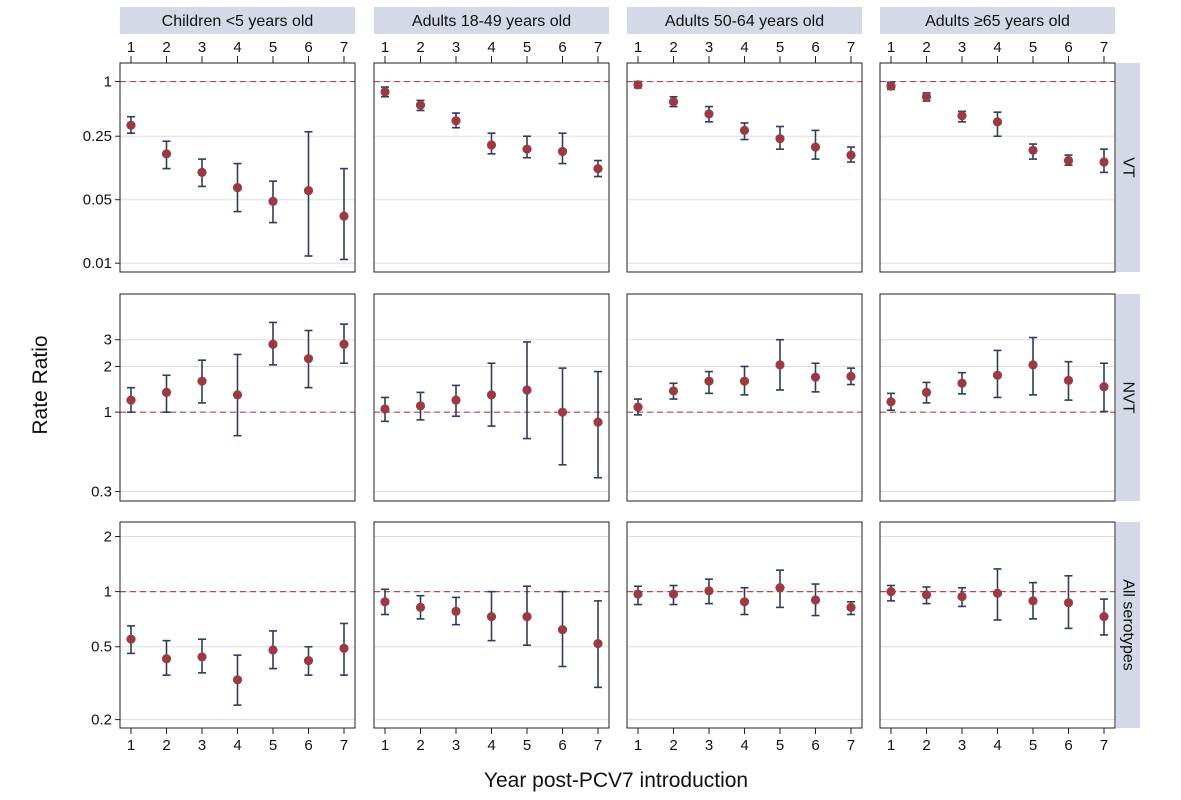  Describe the element at coordinates (1068, 47) in the screenshot. I see `x-tick-label-top: 6` at that location.